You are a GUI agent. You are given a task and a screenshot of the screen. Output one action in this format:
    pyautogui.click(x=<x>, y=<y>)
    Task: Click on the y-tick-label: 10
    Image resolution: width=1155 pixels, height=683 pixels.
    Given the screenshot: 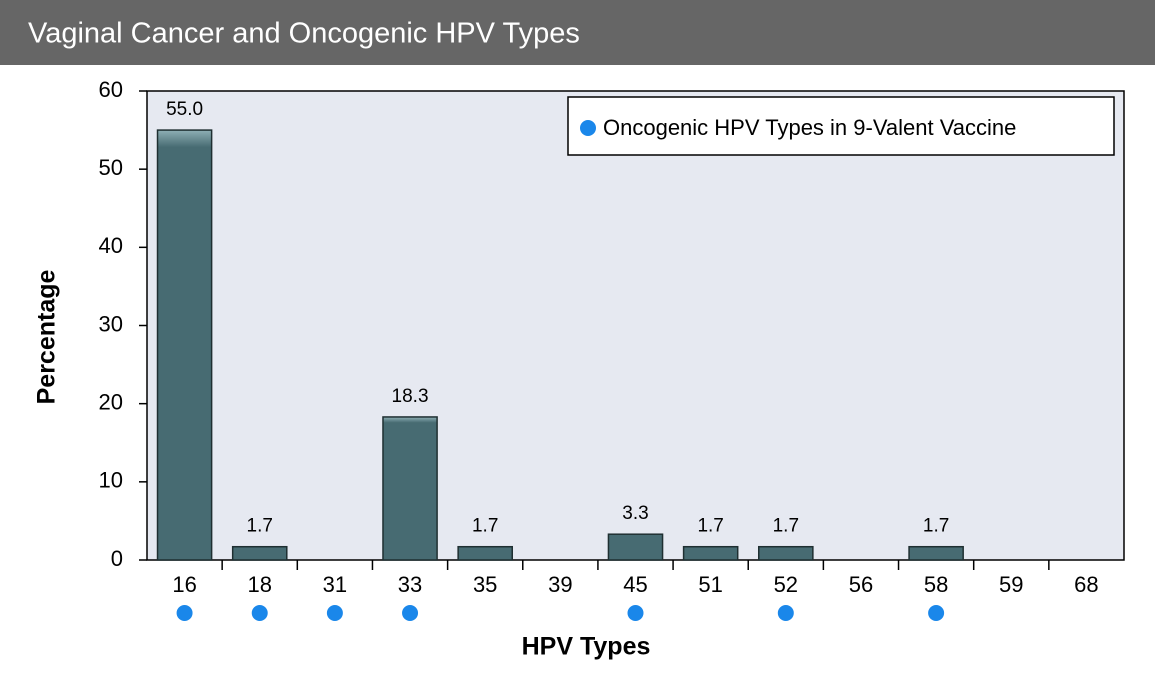 What is the action you would take?
    pyautogui.click(x=111, y=480)
    